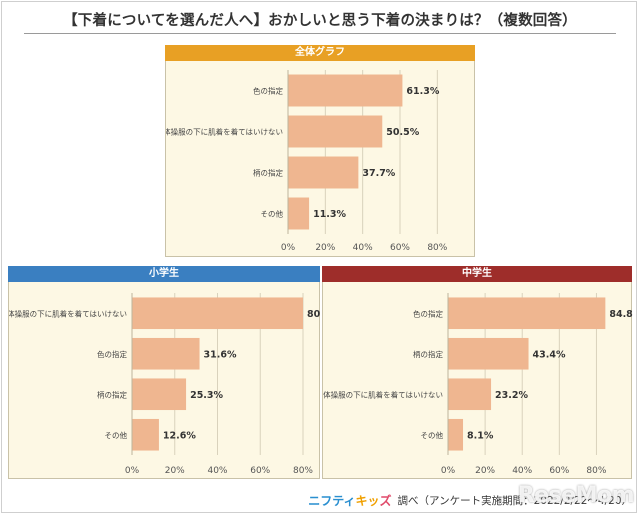 The image size is (640, 516). What do you see at coordinates (477, 274) in the screenshot?
I see `panel-title-middle: 中学生` at bounding box center [477, 274].